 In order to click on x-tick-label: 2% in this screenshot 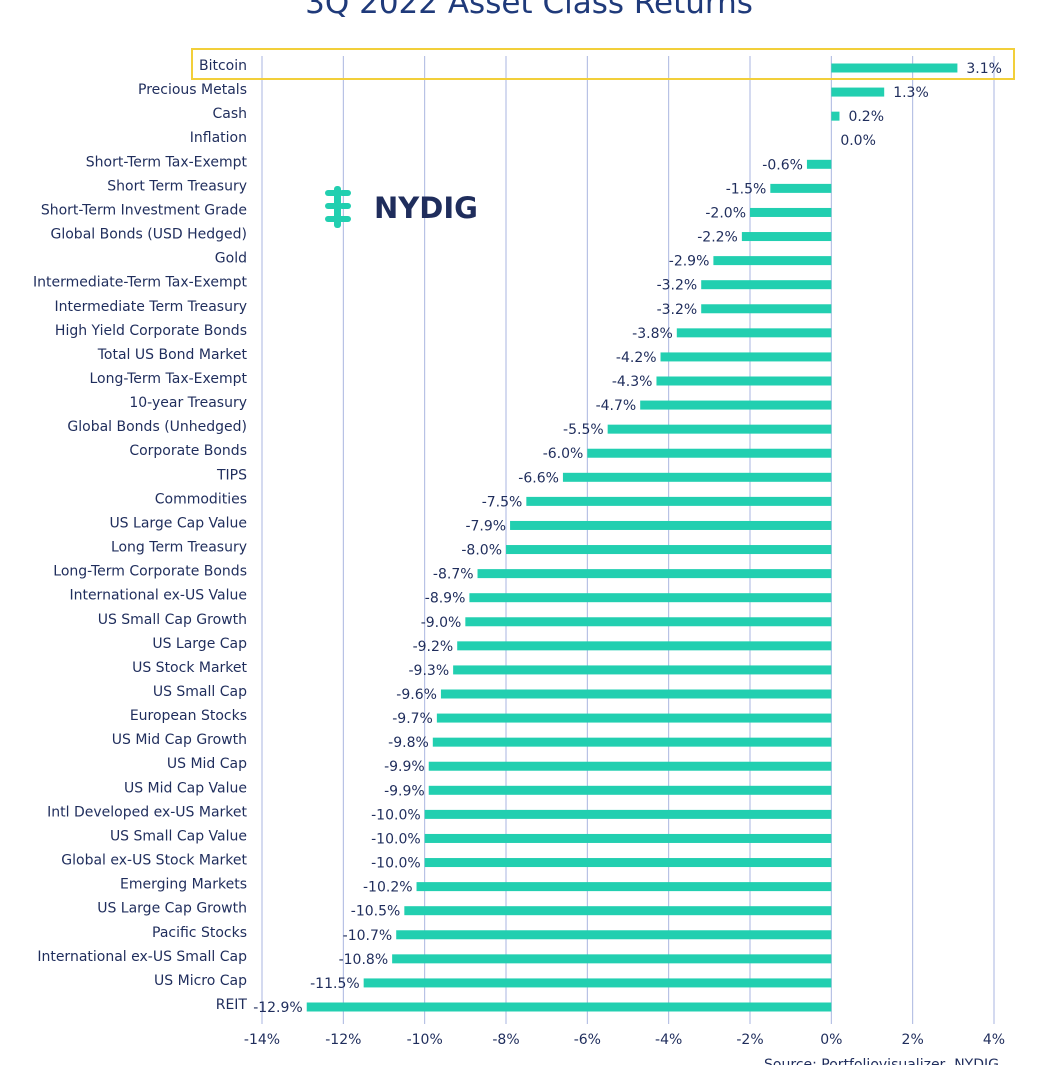, I will do `click(913, 1040)`.